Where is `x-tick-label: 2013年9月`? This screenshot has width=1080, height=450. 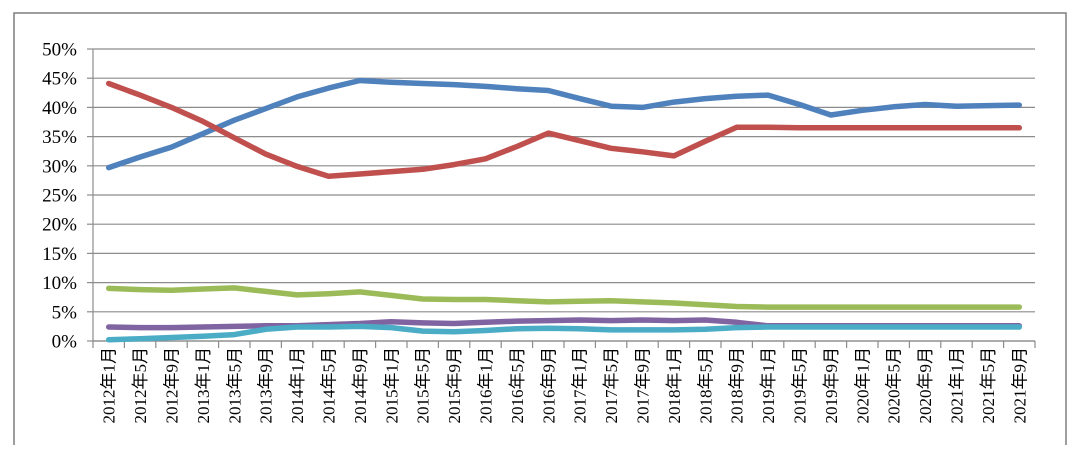 x-tick-label: 2013年9月 is located at coordinates (266, 385).